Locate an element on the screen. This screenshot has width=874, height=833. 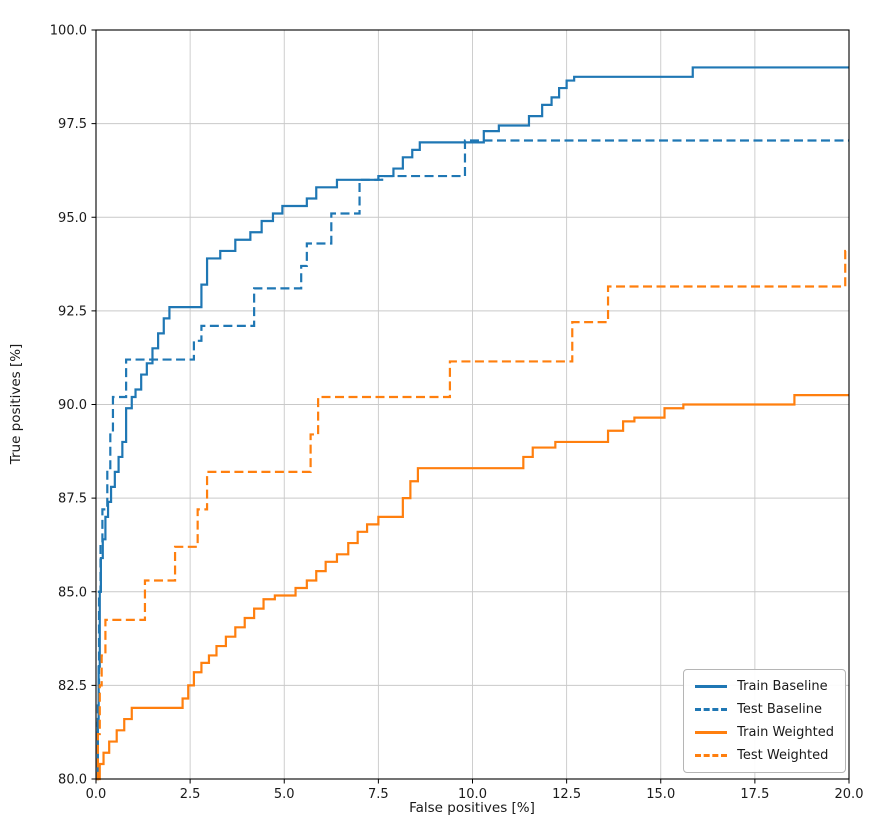
x-axis-label: False positives [%] is located at coordinates (472, 808).